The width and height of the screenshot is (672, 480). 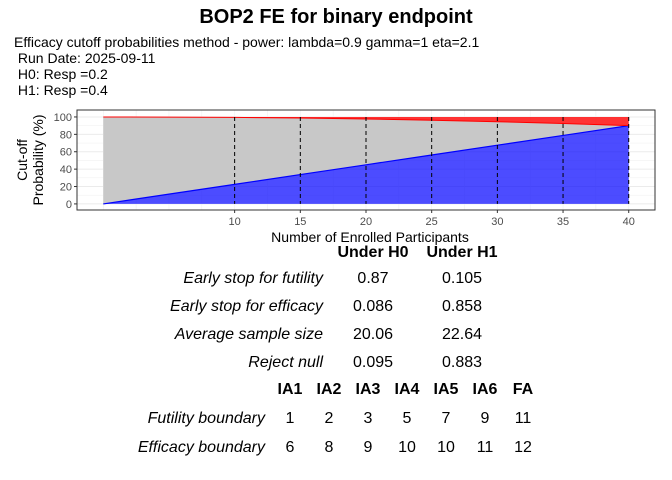 What do you see at coordinates (523, 389) in the screenshot?
I see `boundary-header: FA` at bounding box center [523, 389].